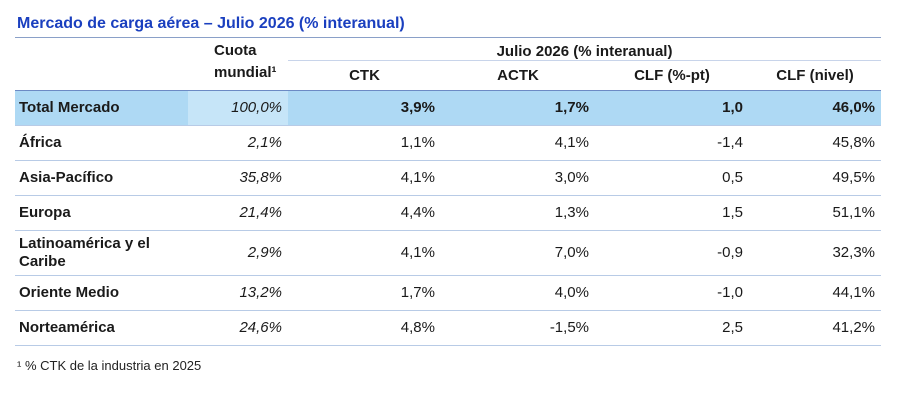 This screenshot has width=900, height=410. I want to click on row-clf-level: 44,1%, so click(854, 292).